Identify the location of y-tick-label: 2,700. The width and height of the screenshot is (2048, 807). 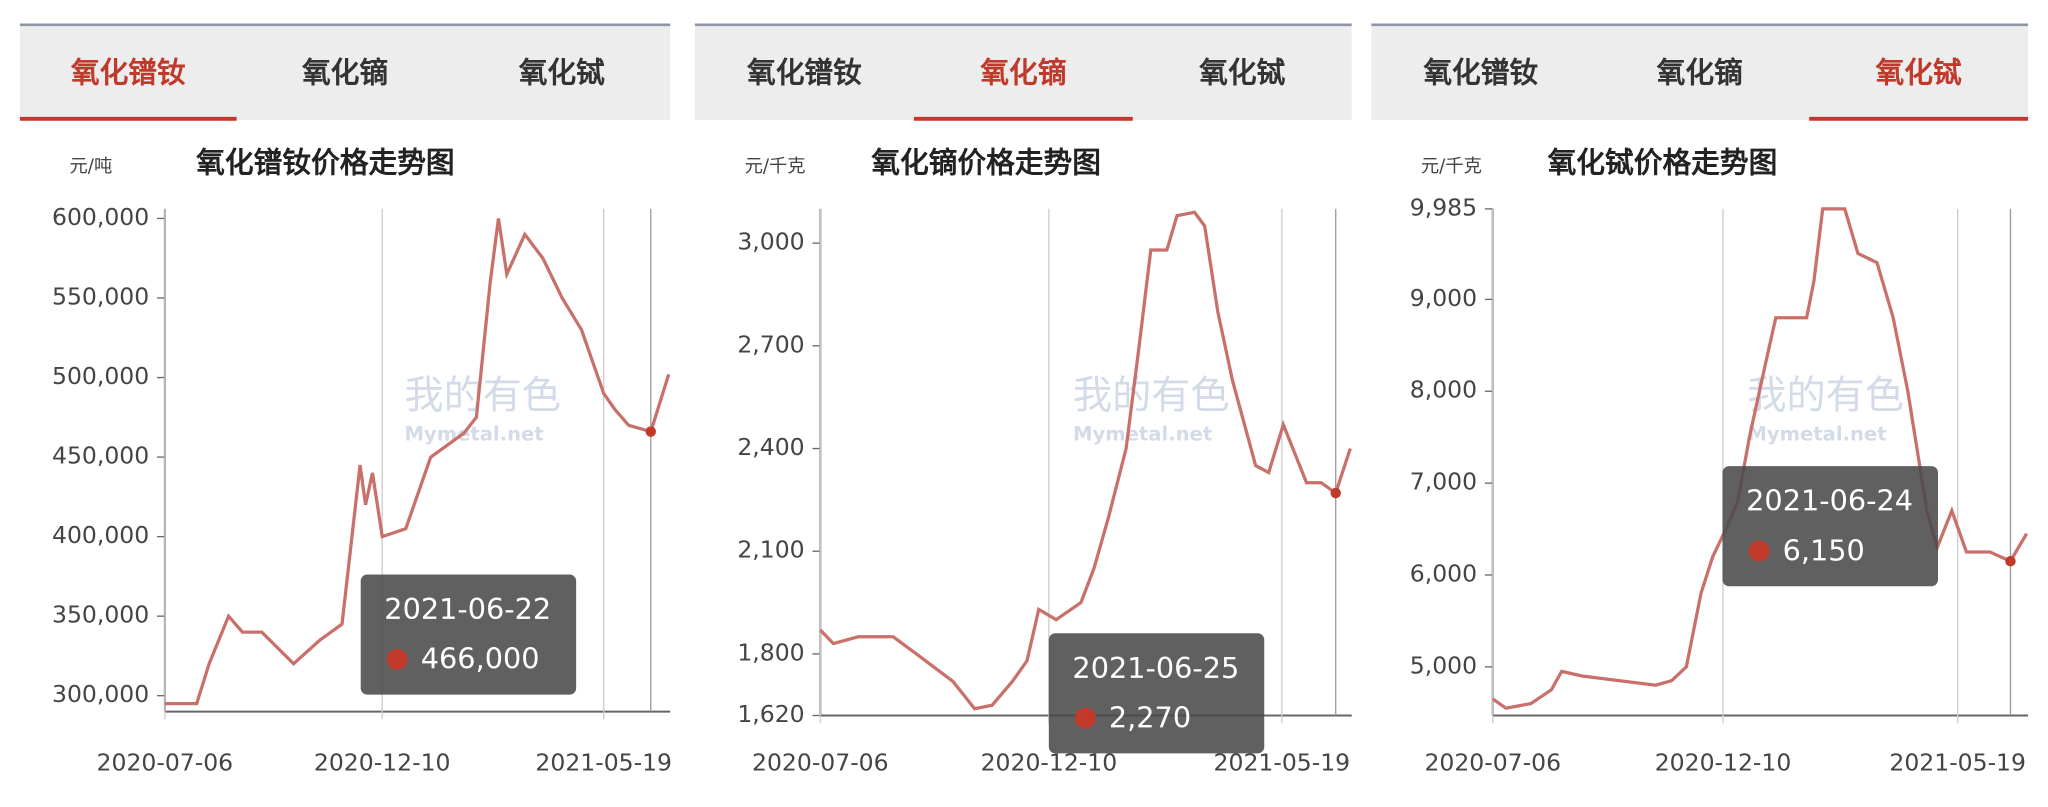
(770, 344).